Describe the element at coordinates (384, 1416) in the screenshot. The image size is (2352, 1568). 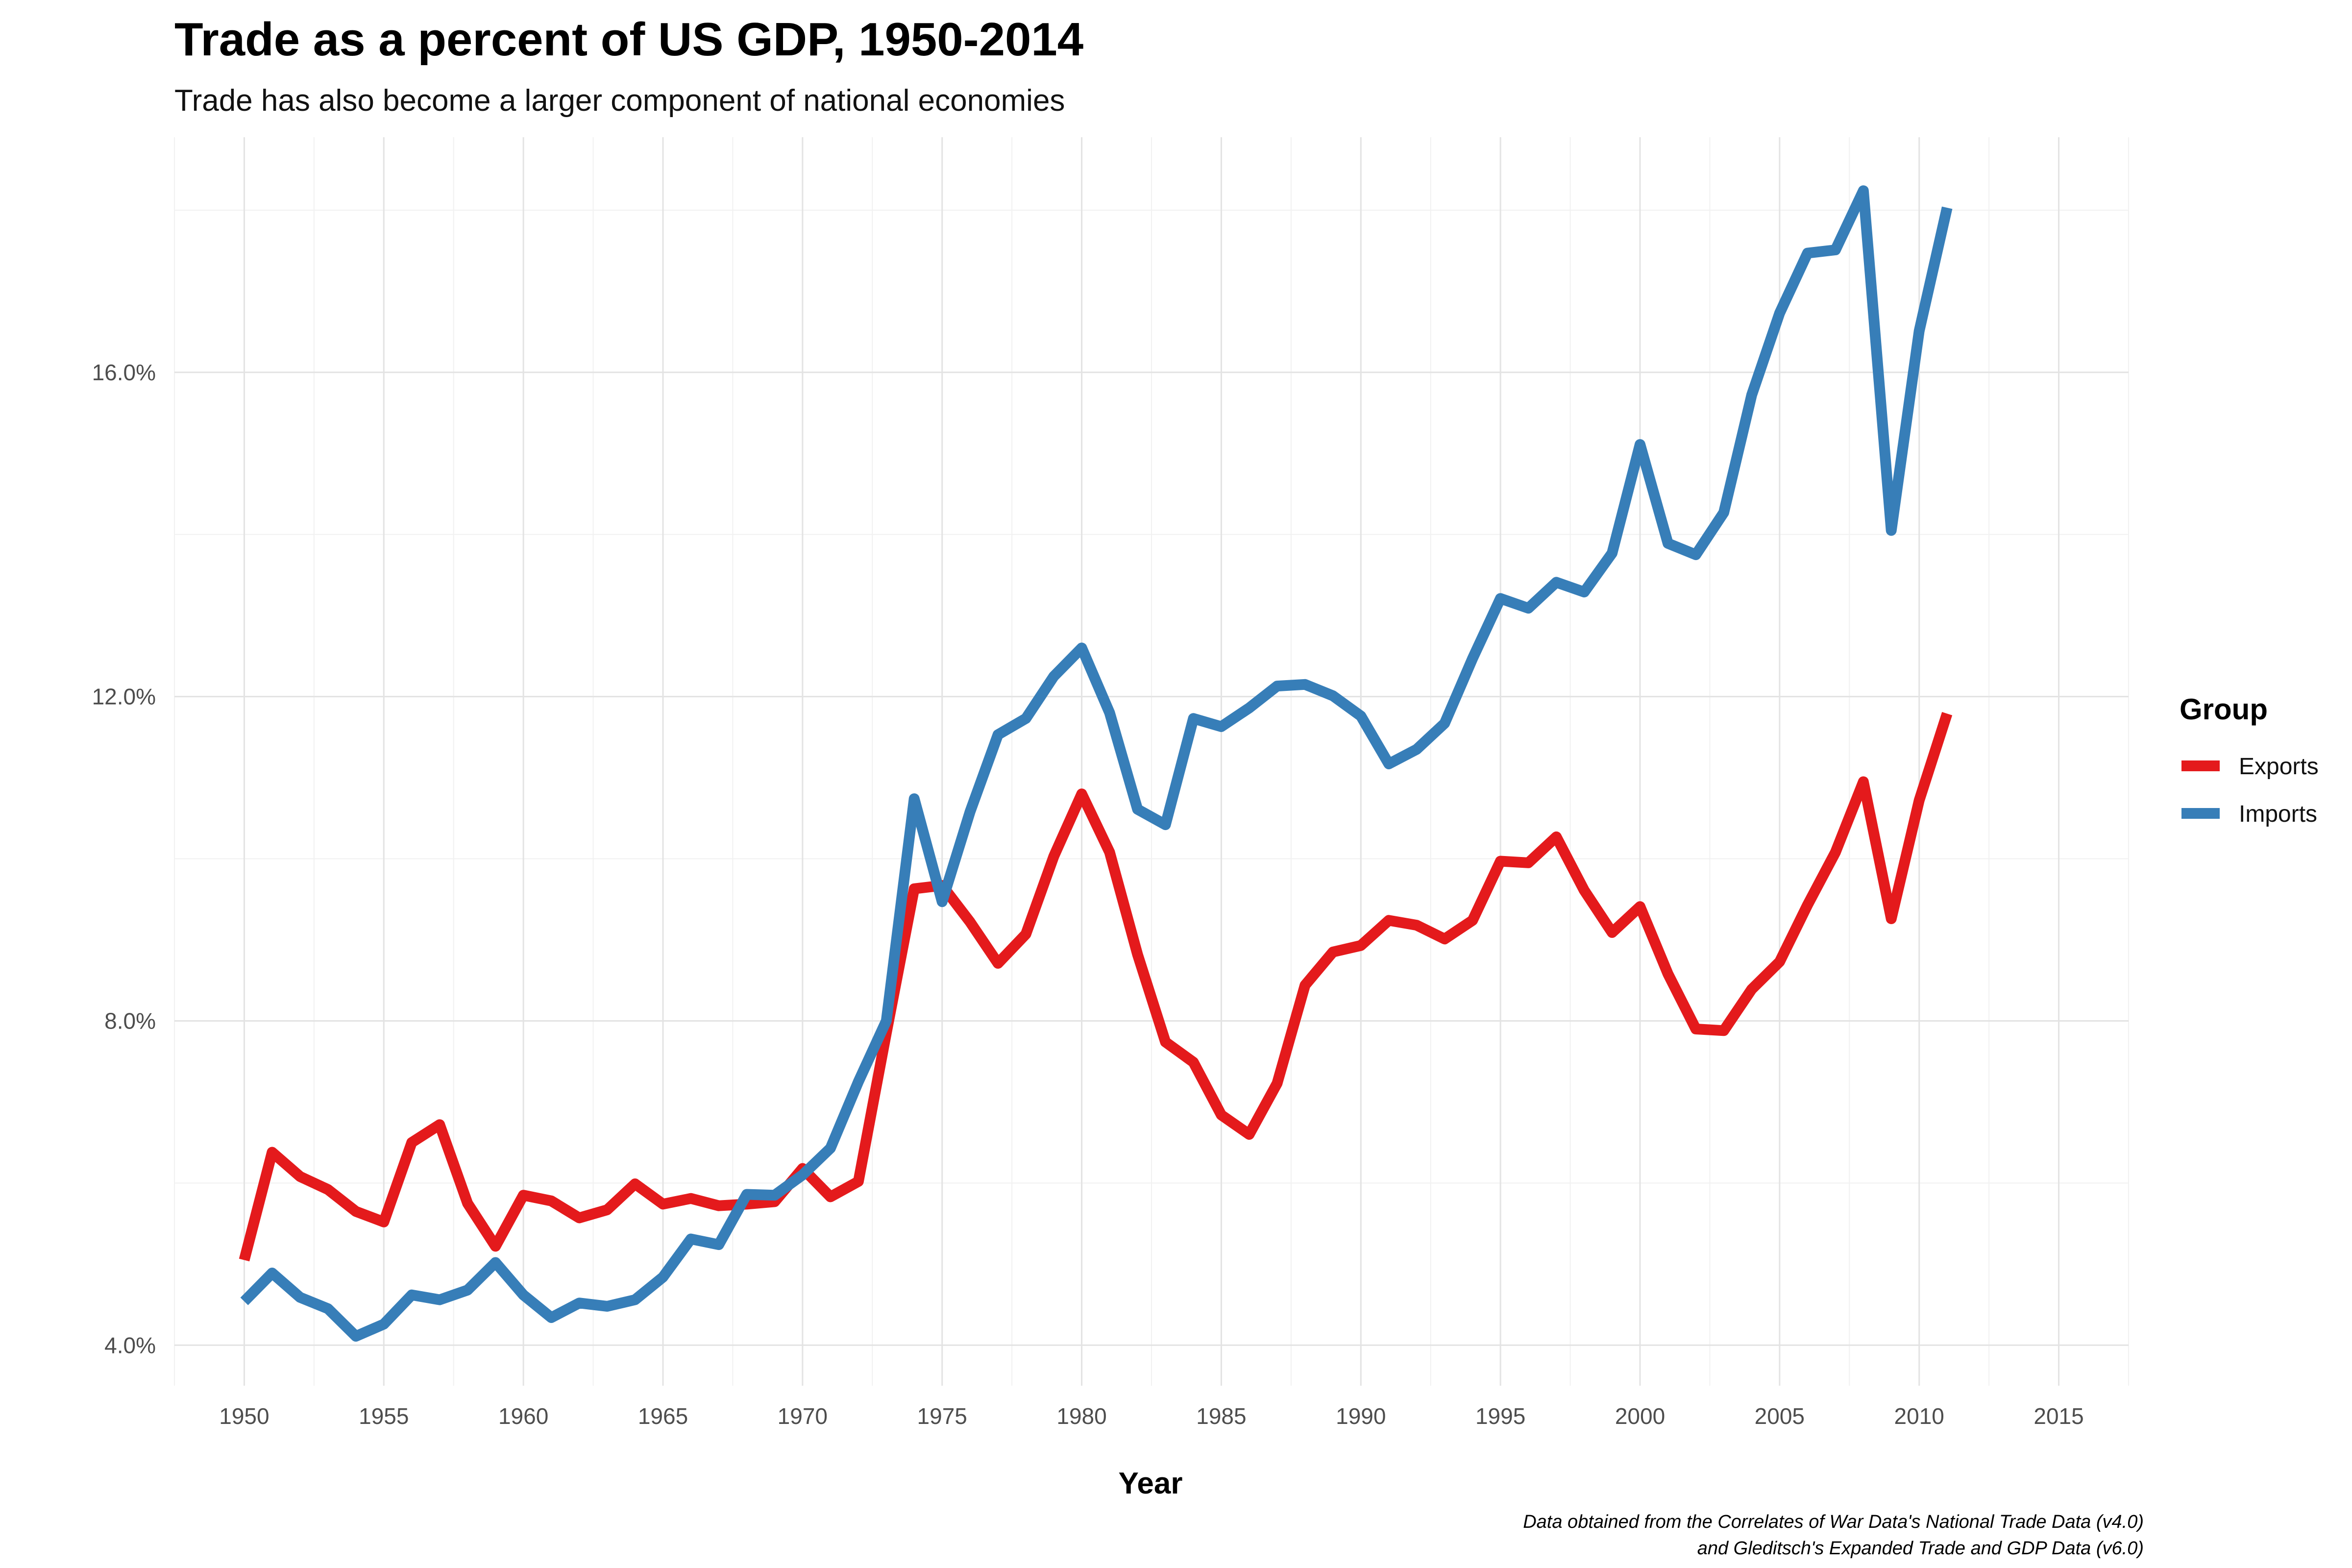
I see `x-tick-label-1955: 1955` at that location.